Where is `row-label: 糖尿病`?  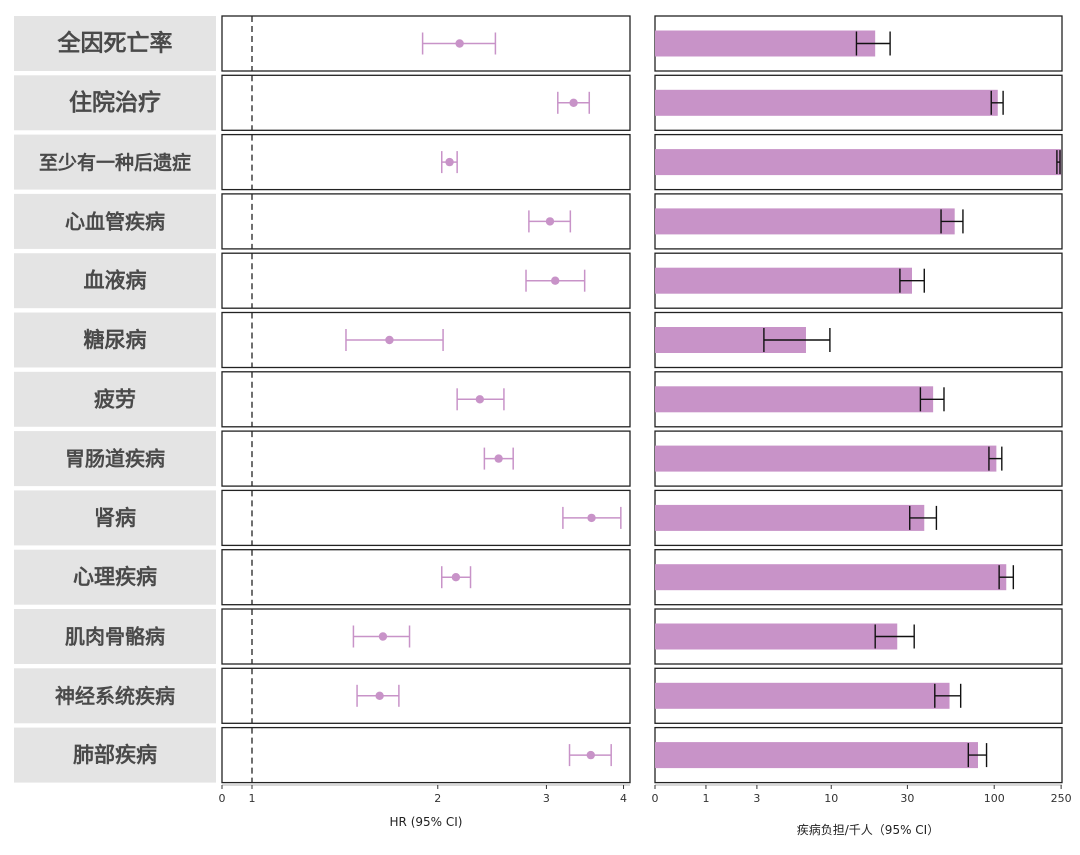
row-label: 糖尿病 is located at coordinates (115, 340).